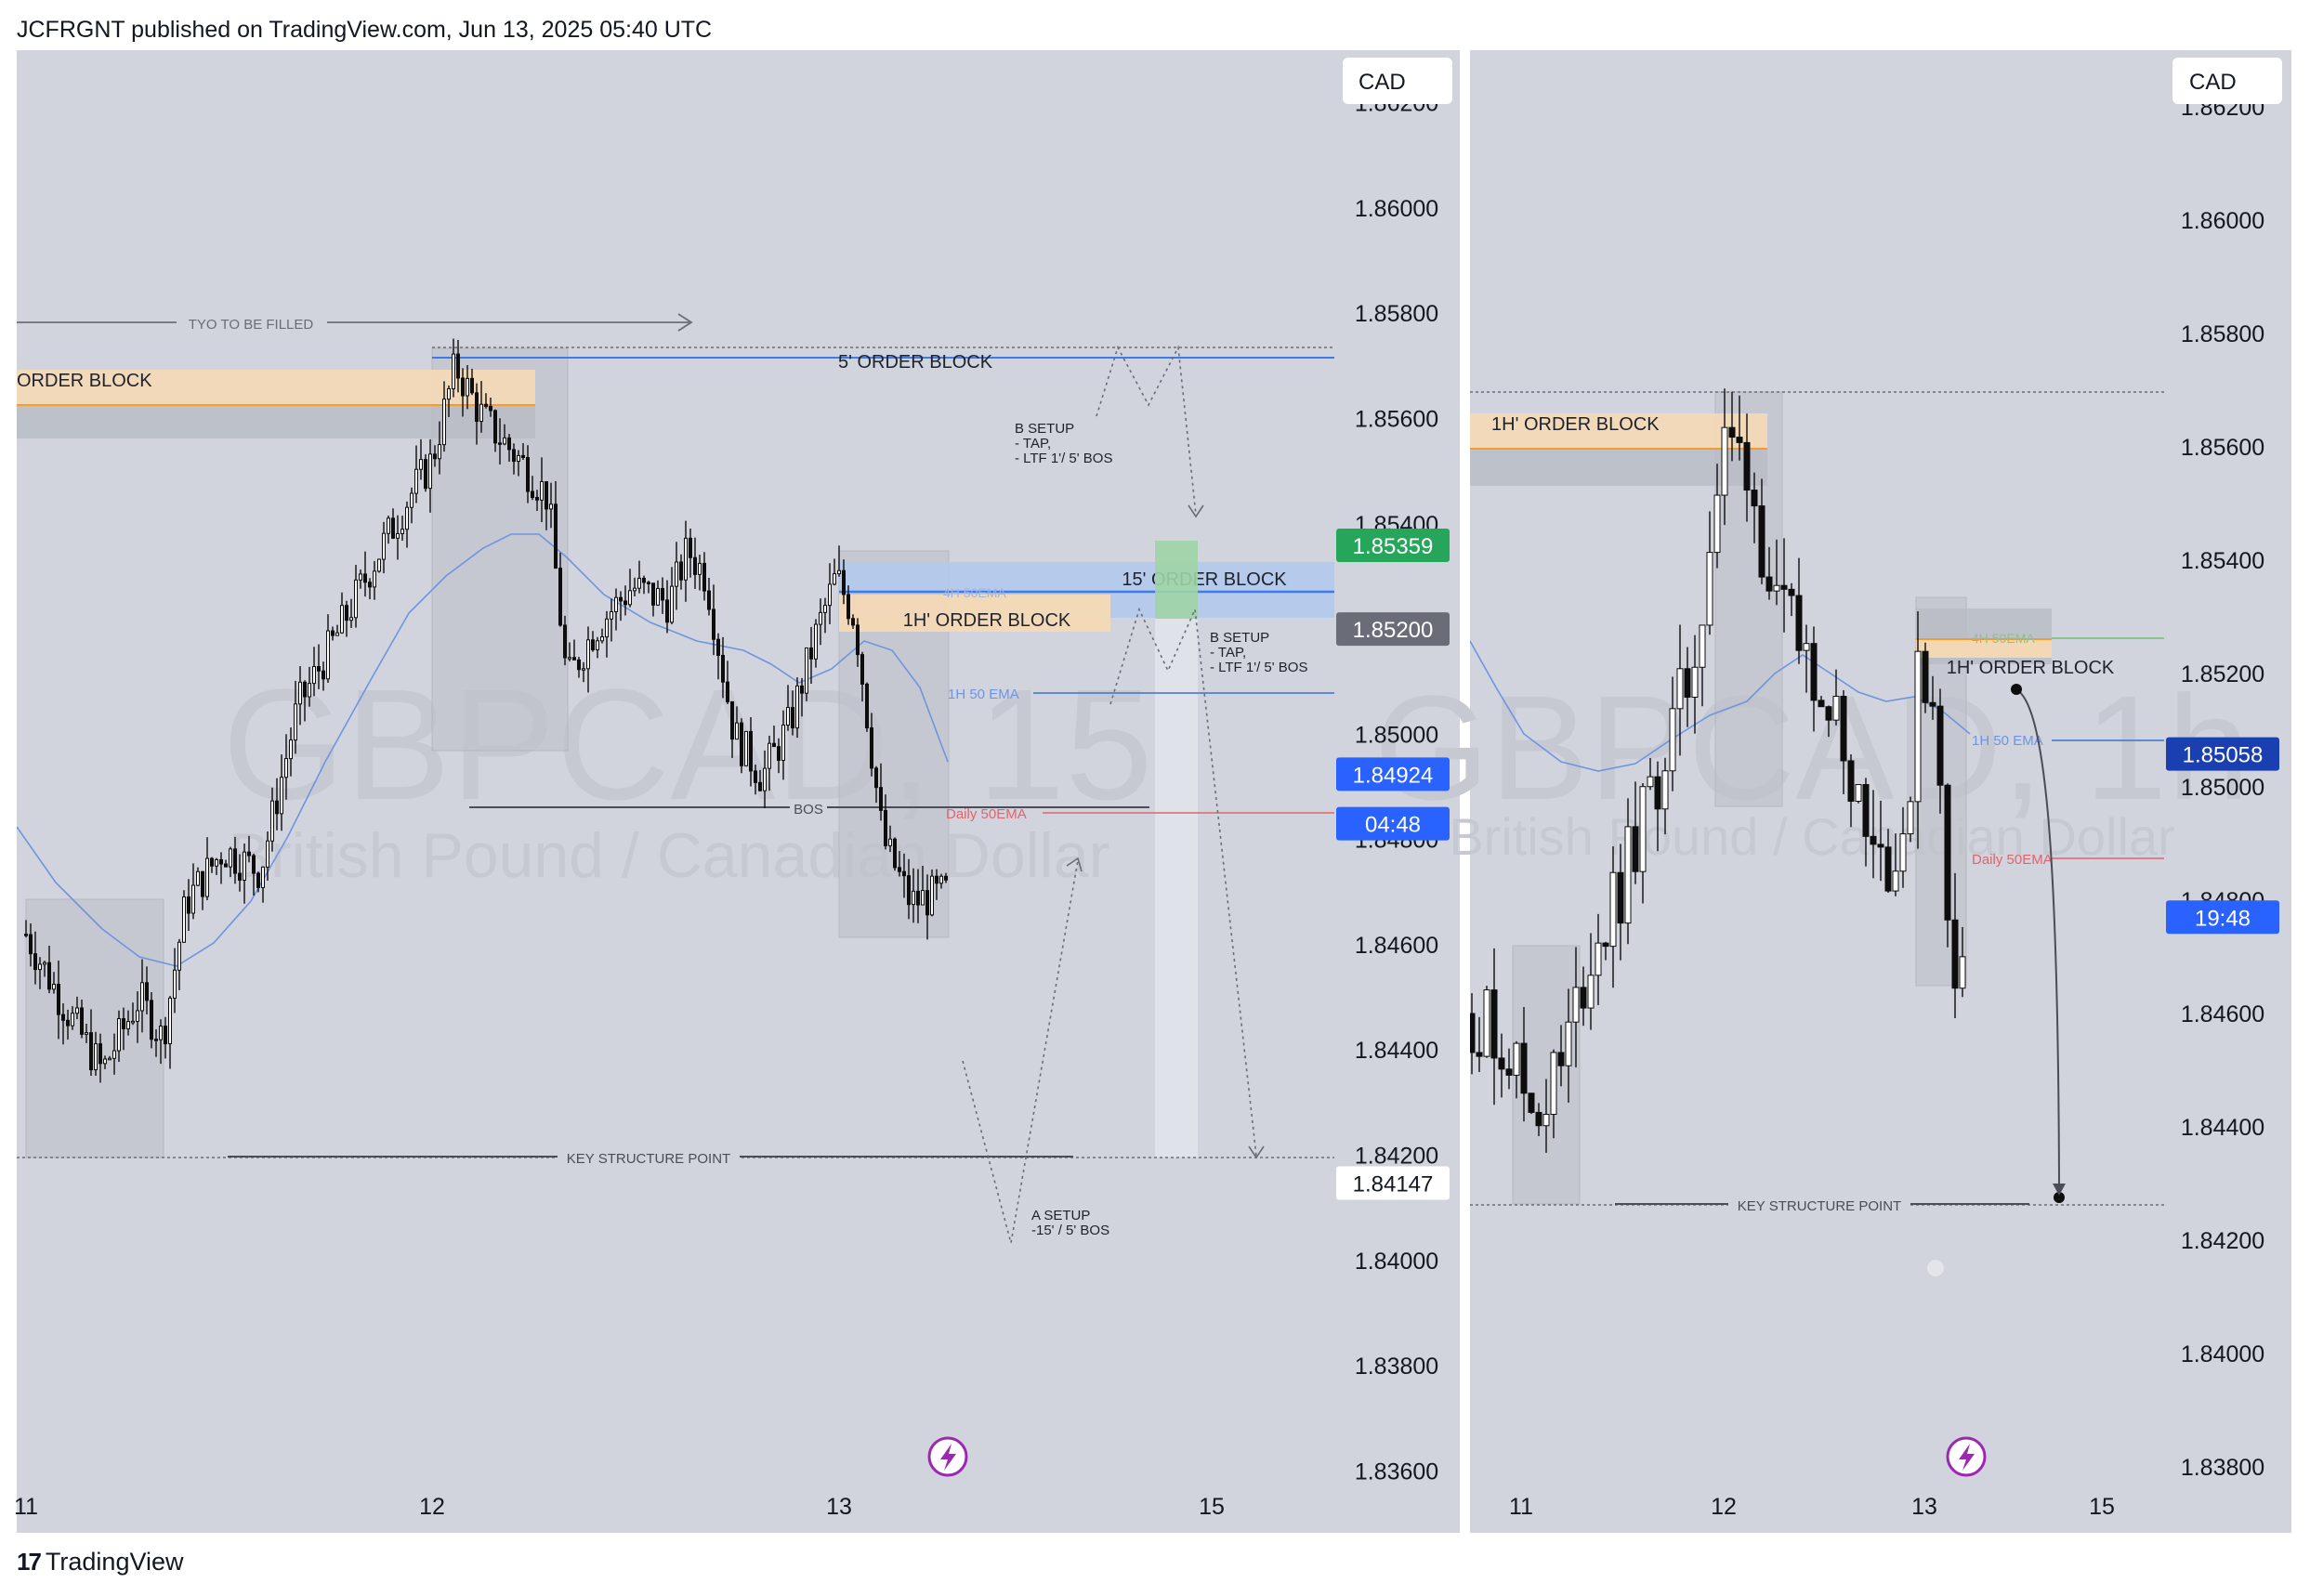 The height and width of the screenshot is (1596, 2310). What do you see at coordinates (1465, 791) in the screenshot?
I see `pane-divider` at bounding box center [1465, 791].